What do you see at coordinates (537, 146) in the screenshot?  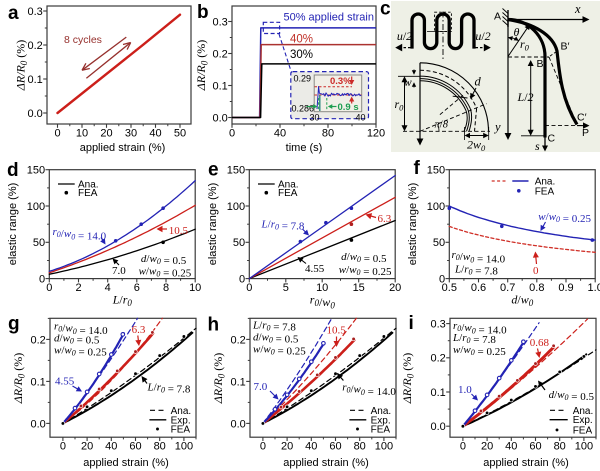 I see `svg-text: s` at bounding box center [537, 146].